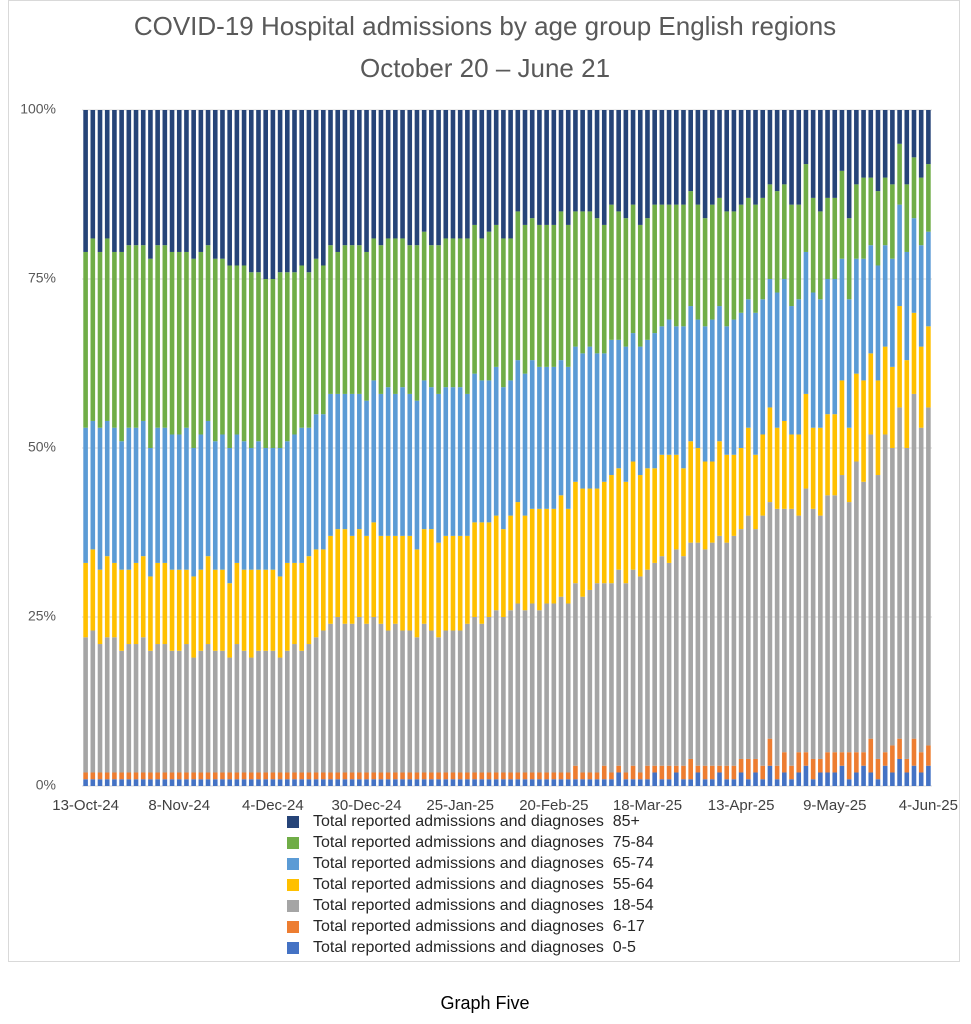  I want to click on x-tick-label: 9-May-25, so click(834, 805).